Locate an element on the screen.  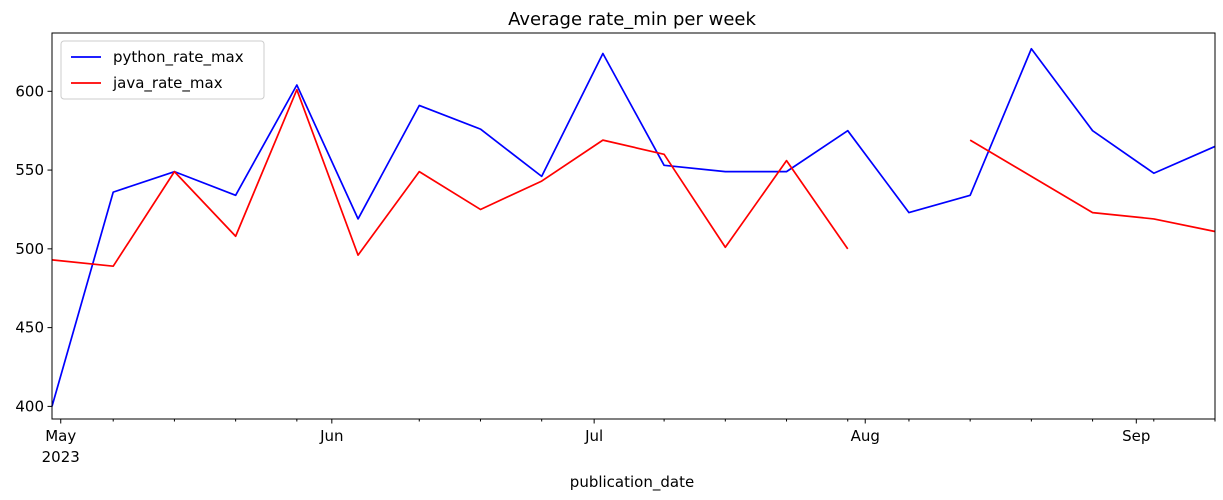
chart-title: Average rate_min per week is located at coordinates (632, 19).